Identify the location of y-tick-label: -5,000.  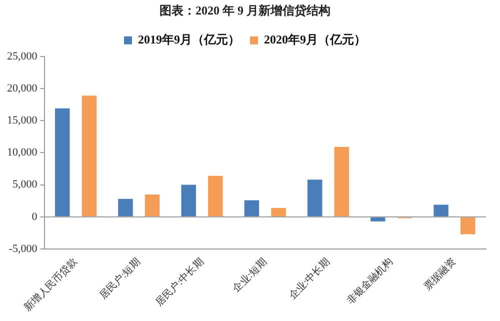
(23, 248).